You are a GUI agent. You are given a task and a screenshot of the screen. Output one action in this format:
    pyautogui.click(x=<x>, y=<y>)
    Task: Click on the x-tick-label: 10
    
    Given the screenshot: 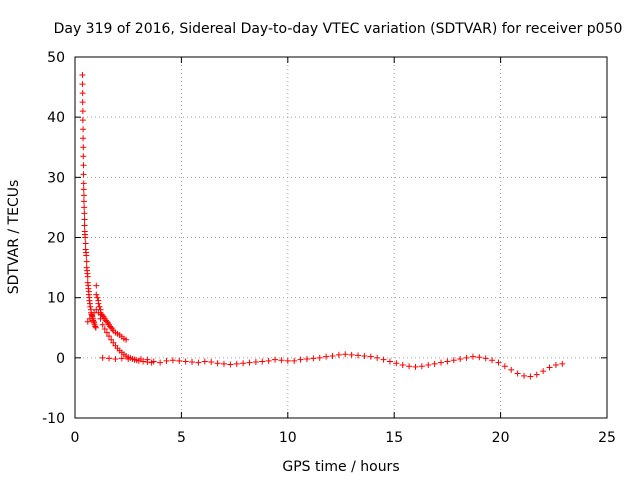 What is the action you would take?
    pyautogui.click(x=288, y=438)
    